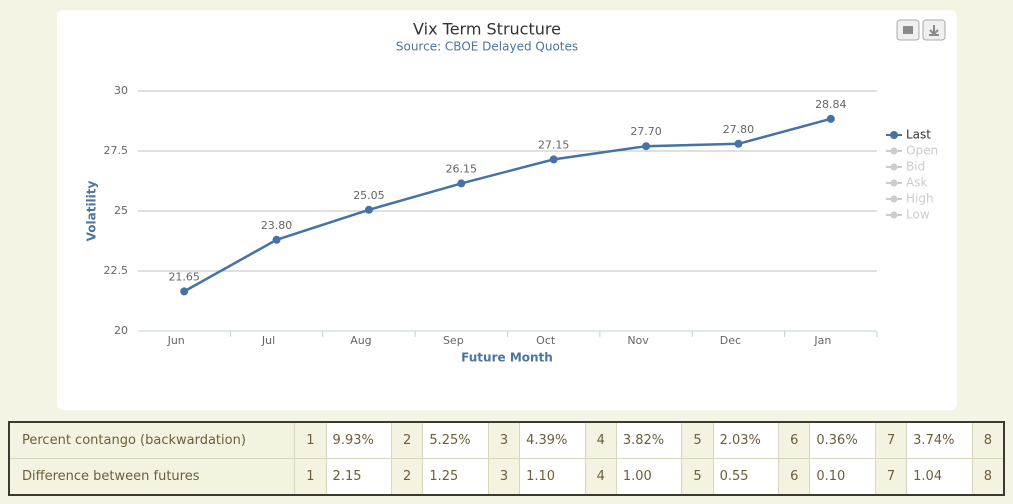 Image resolution: width=1013 pixels, height=504 pixels. What do you see at coordinates (739, 129) in the screenshot?
I see `data-label: 27.80` at bounding box center [739, 129].